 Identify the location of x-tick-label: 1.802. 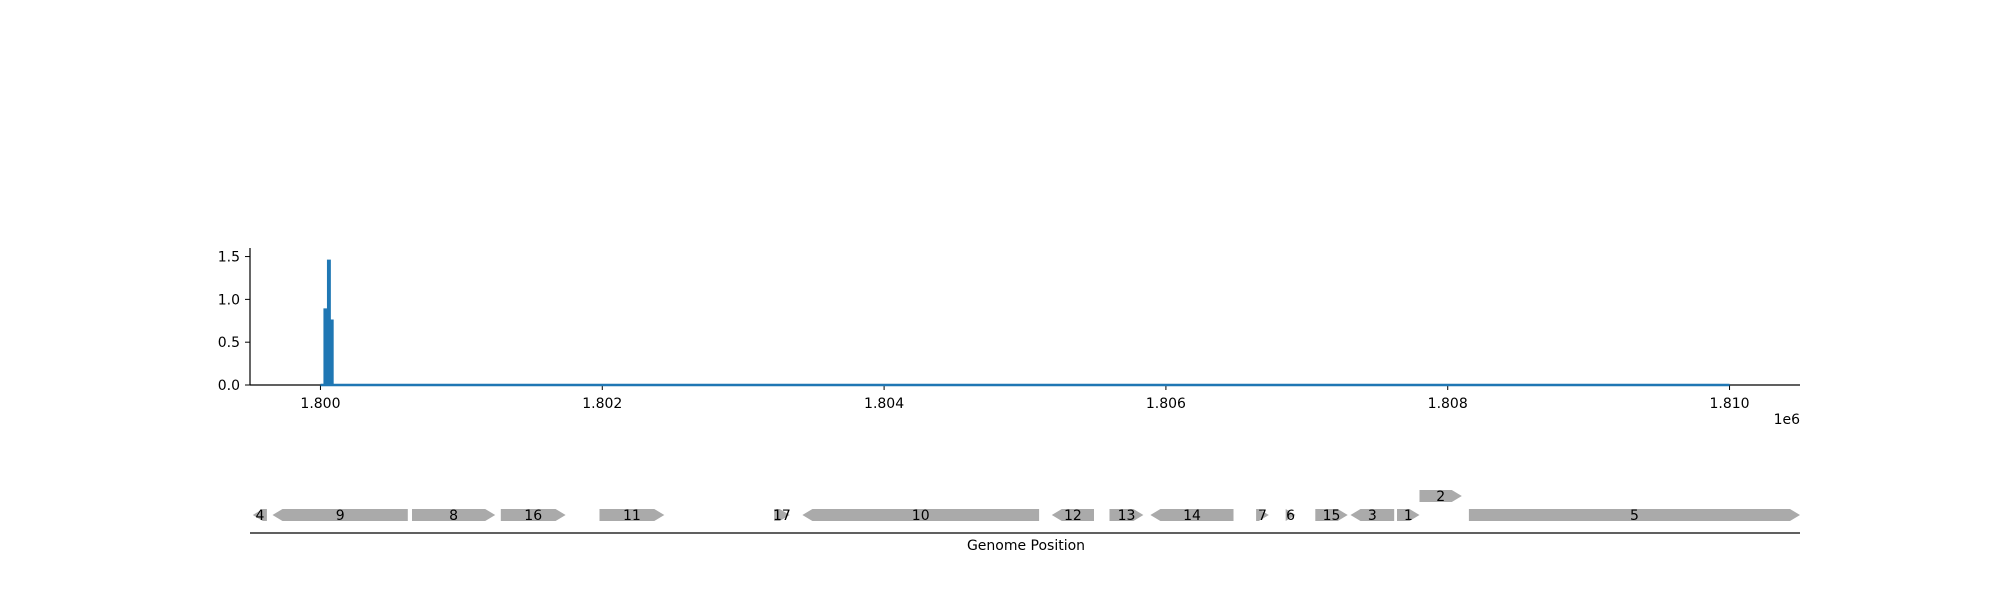
(602, 404).